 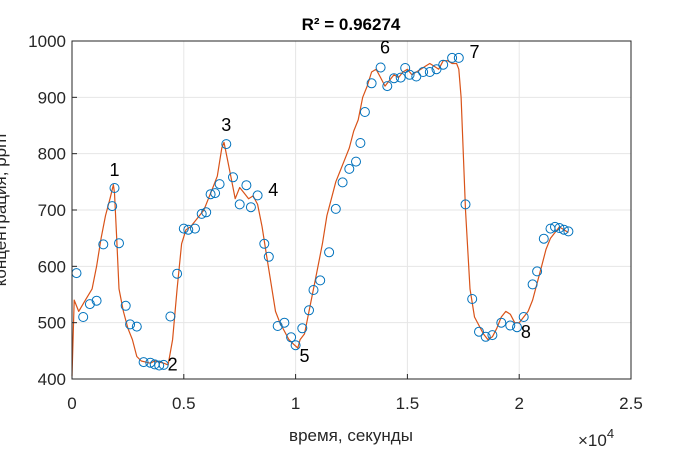 What do you see at coordinates (631, 403) in the screenshot?
I see `x-tick-label: 2.5` at bounding box center [631, 403].